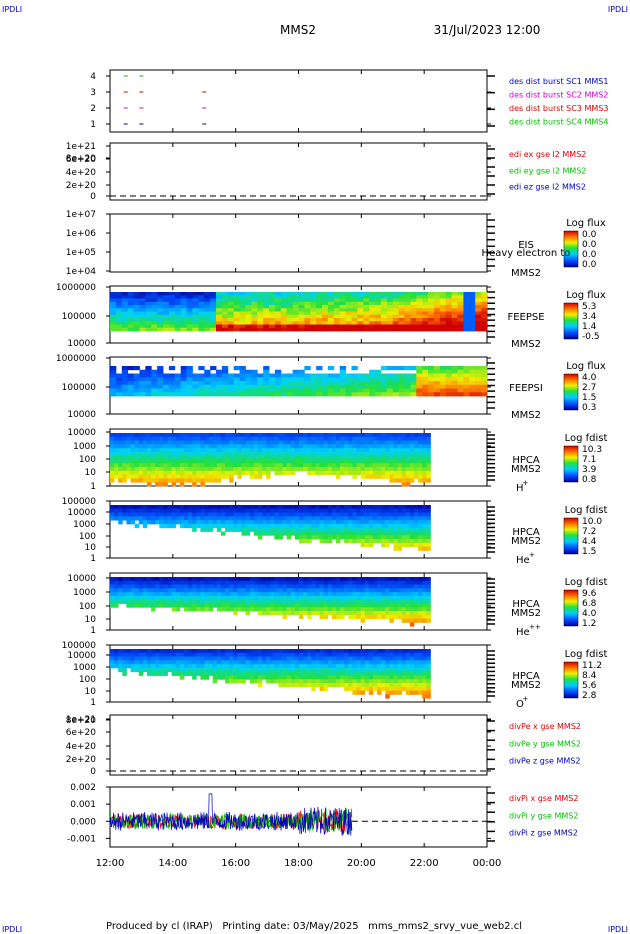 This screenshot has width=630, height=934. Describe the element at coordinates (545, 743) in the screenshot. I see `legend-entry: divPe y gse MMS2` at that location.